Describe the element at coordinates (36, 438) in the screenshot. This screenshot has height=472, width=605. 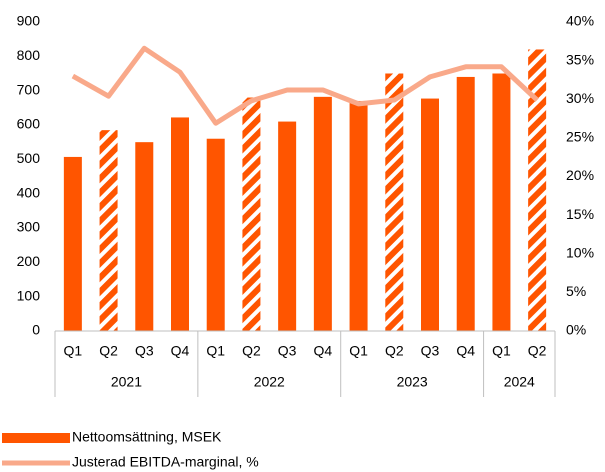
I see `legend-swatch` at that location.